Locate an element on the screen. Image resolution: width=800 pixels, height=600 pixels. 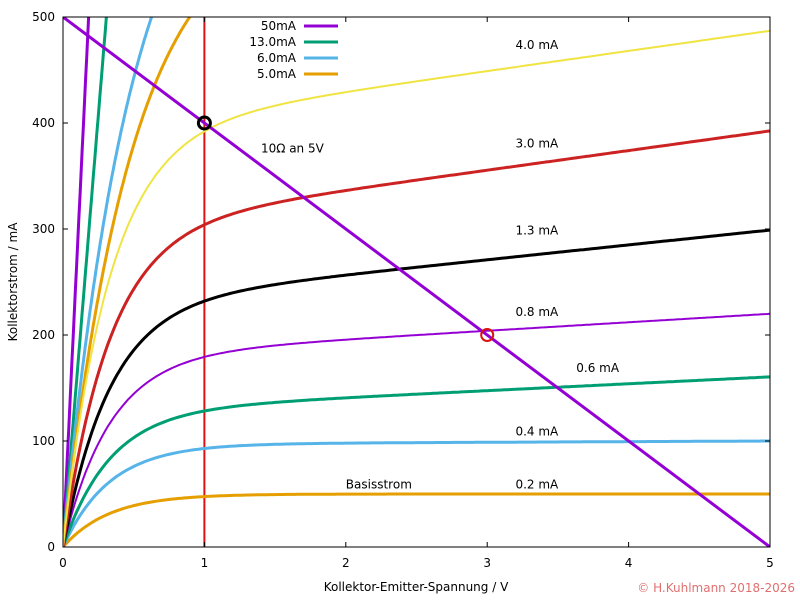
curve-label-3-0-ma: 3.0 mA is located at coordinates (537, 143).